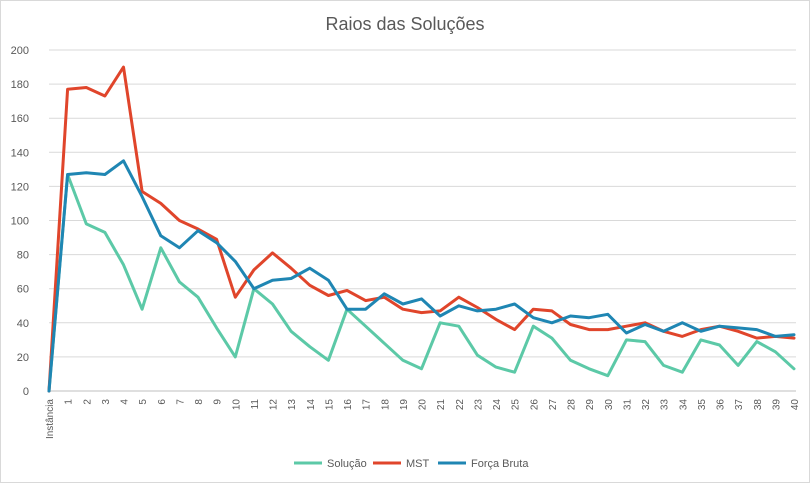 This screenshot has height=487, width=810. I want to click on y-tick-label: 160, so click(20, 119).